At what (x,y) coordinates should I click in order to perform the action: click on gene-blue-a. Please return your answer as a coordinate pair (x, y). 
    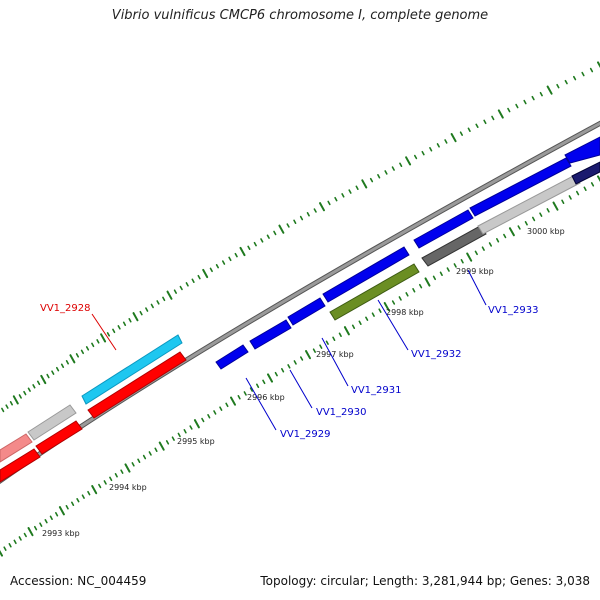
    Looking at the image, I should click on (443, 229).